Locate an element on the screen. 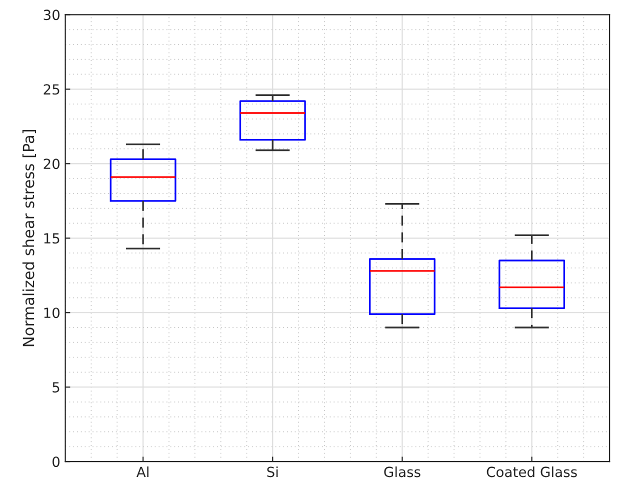  y-tick-label: 5 is located at coordinates (56, 387).